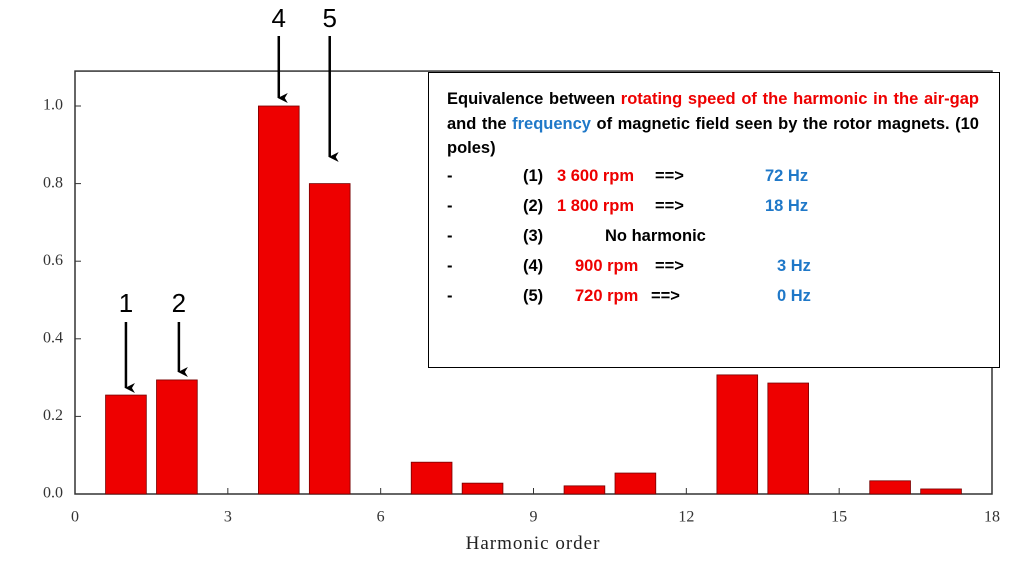 This screenshot has height=569, width=1024. What do you see at coordinates (179, 303) in the screenshot?
I see `annotation-label: 2` at bounding box center [179, 303].